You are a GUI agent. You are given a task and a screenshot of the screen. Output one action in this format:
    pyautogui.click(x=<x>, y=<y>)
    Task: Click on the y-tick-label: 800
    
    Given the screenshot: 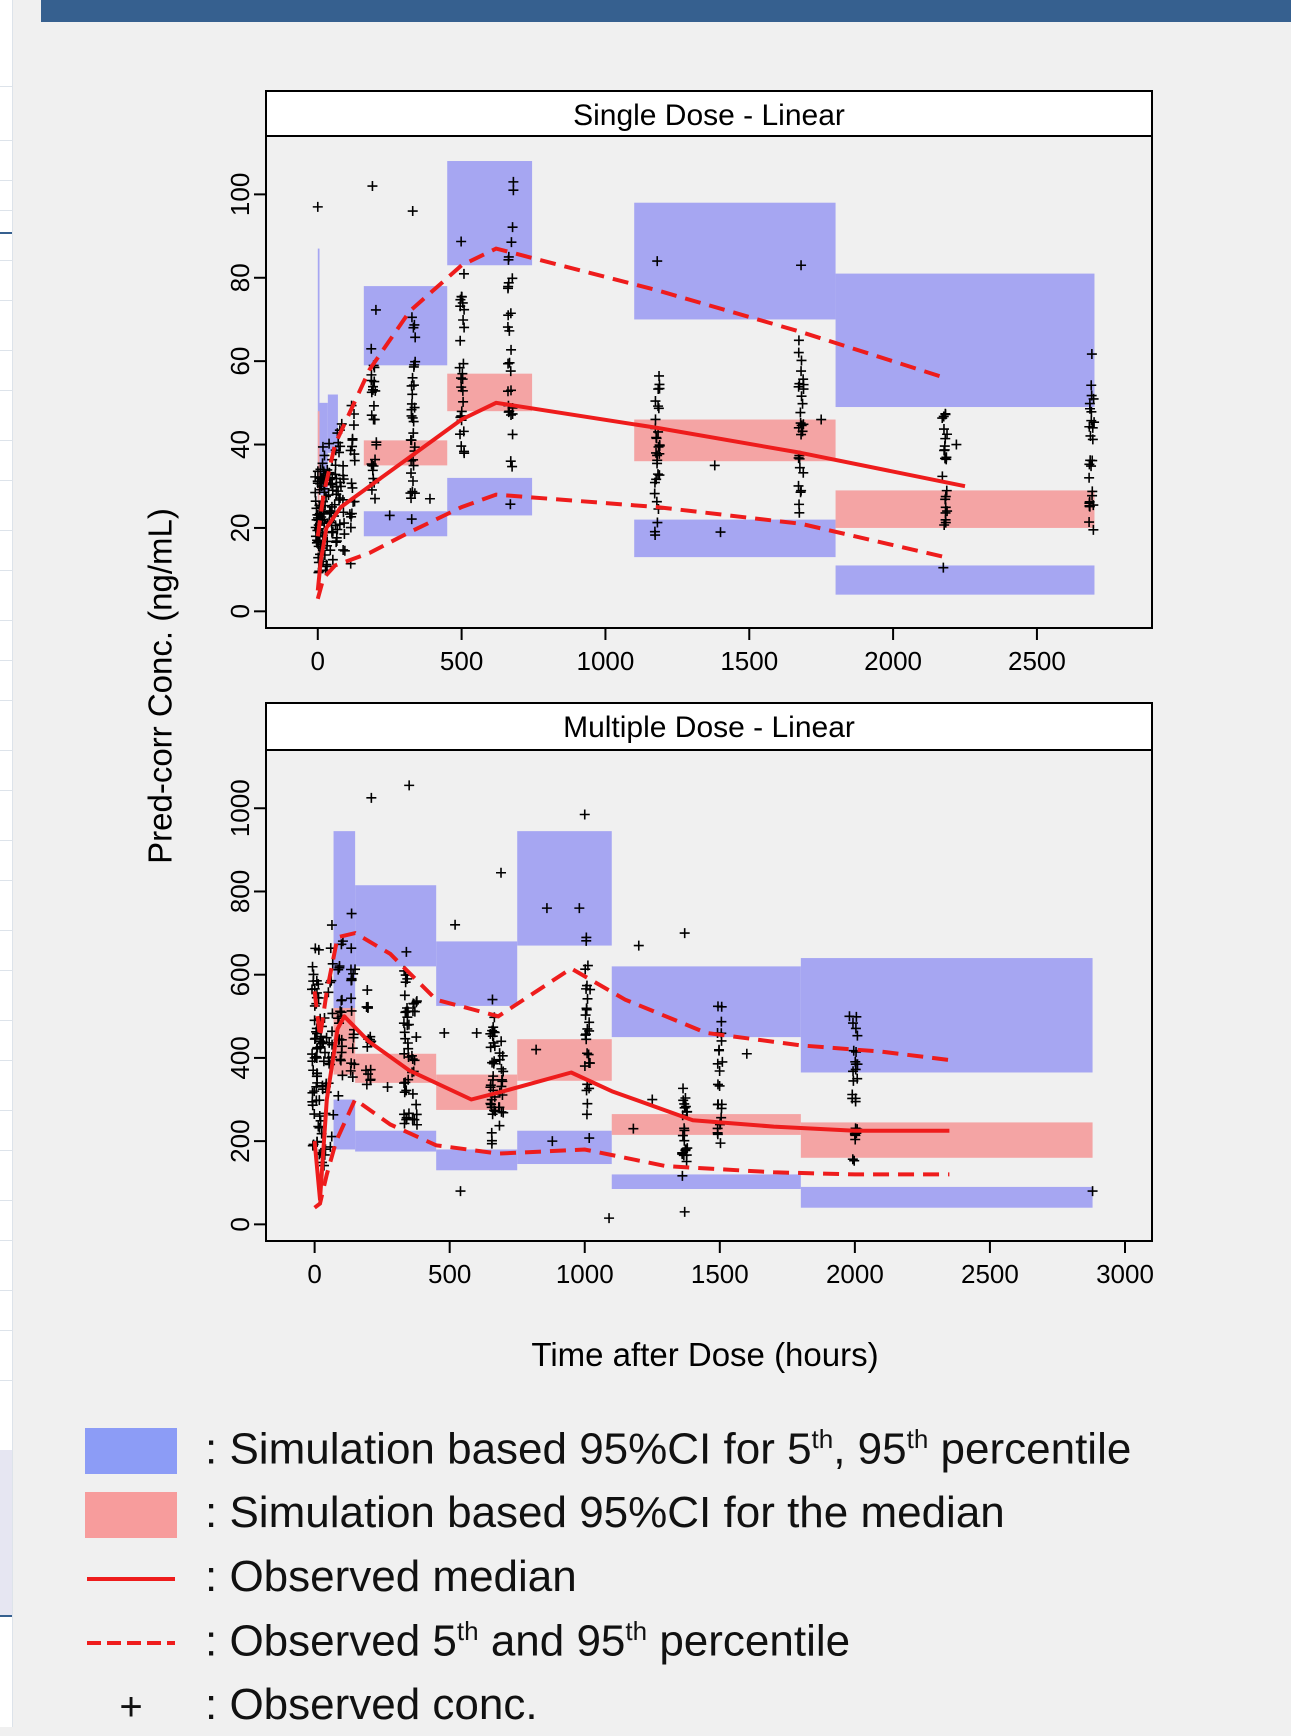 What is the action you would take?
    pyautogui.click(x=240, y=891)
    